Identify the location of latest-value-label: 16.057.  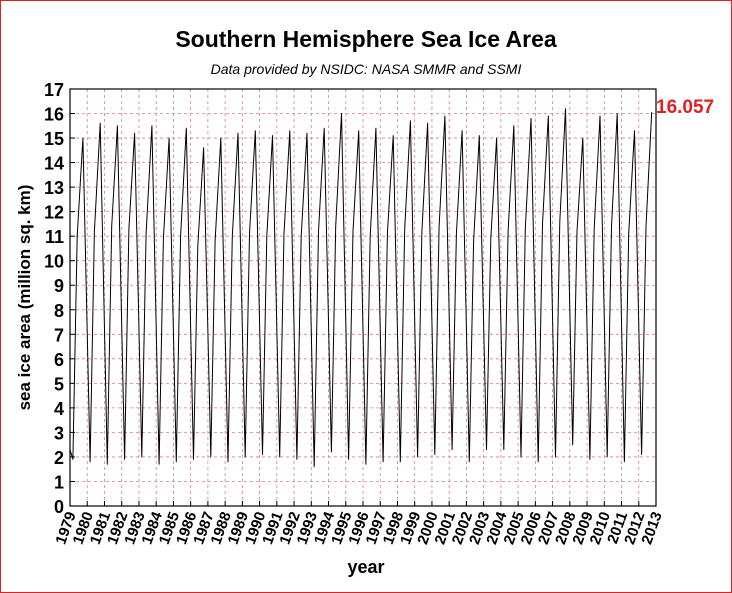
(685, 107).